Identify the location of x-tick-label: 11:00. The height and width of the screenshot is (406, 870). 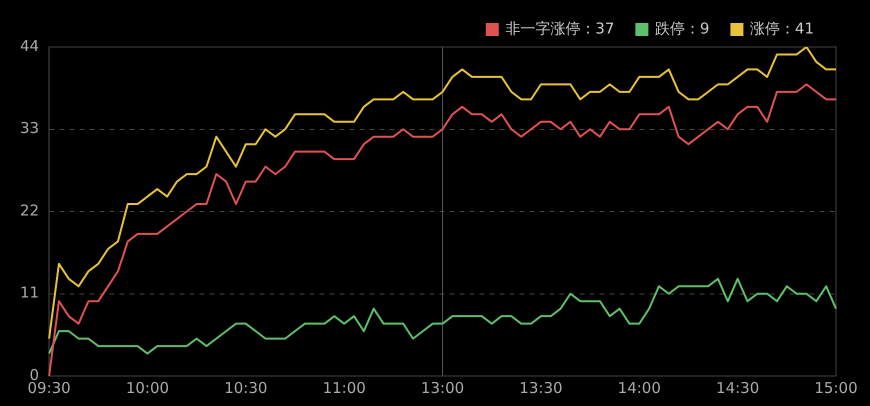
(344, 387).